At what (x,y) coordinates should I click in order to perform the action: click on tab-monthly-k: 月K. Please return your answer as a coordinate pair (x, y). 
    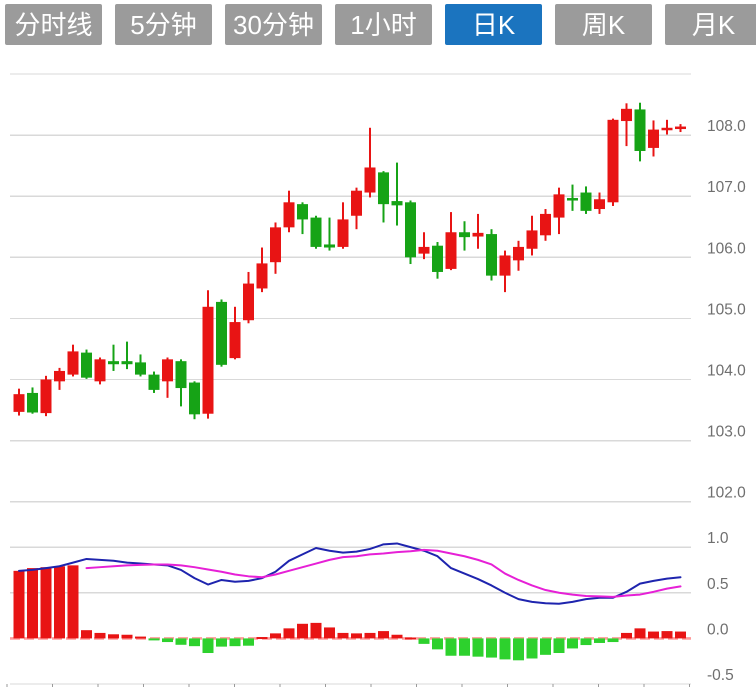
    Looking at the image, I should click on (710, 24).